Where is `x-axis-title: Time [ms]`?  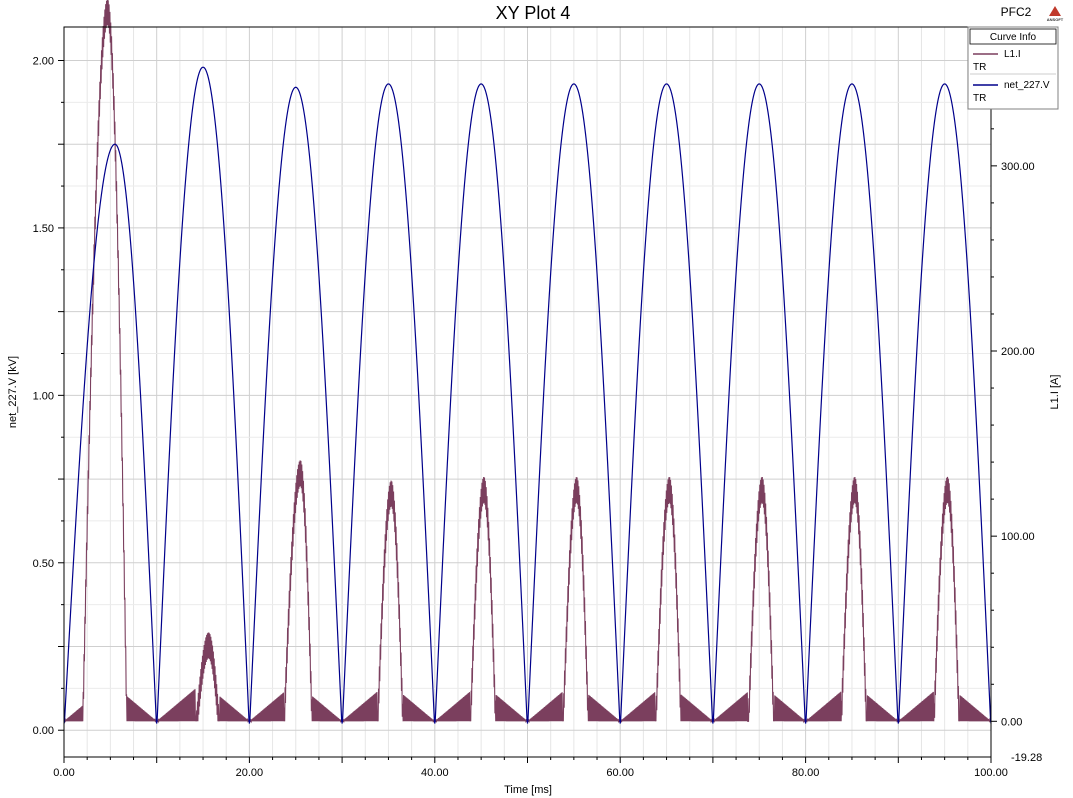
x-axis-title: Time [ms] is located at coordinates (528, 790).